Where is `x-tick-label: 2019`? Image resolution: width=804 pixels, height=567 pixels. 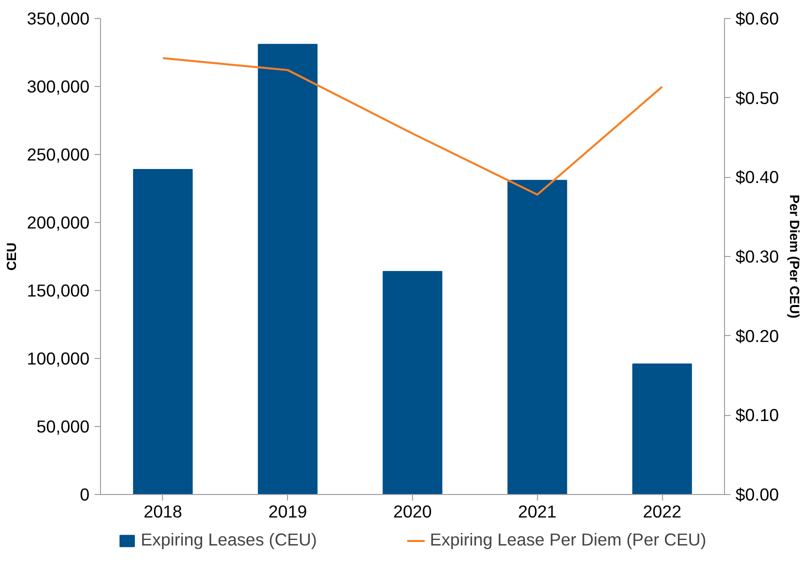 x-tick-label: 2019 is located at coordinates (287, 512).